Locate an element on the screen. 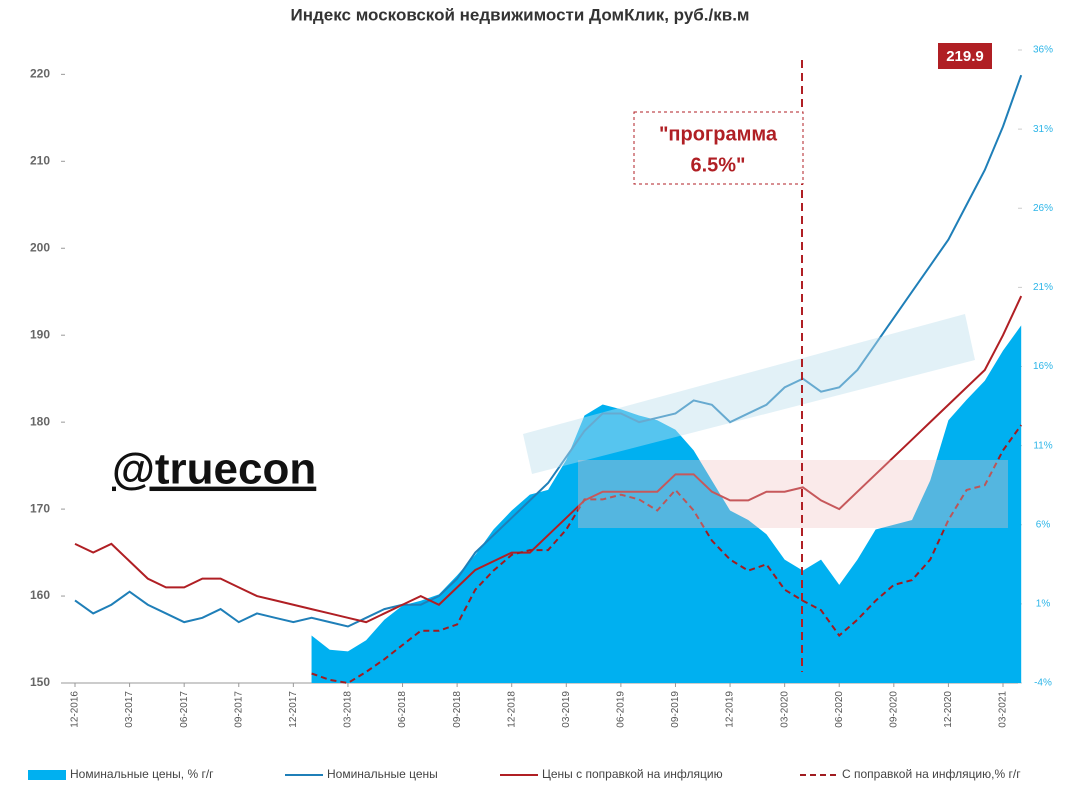 This screenshot has width=1080, height=811. y-tick-label: 200 is located at coordinates (40, 247).